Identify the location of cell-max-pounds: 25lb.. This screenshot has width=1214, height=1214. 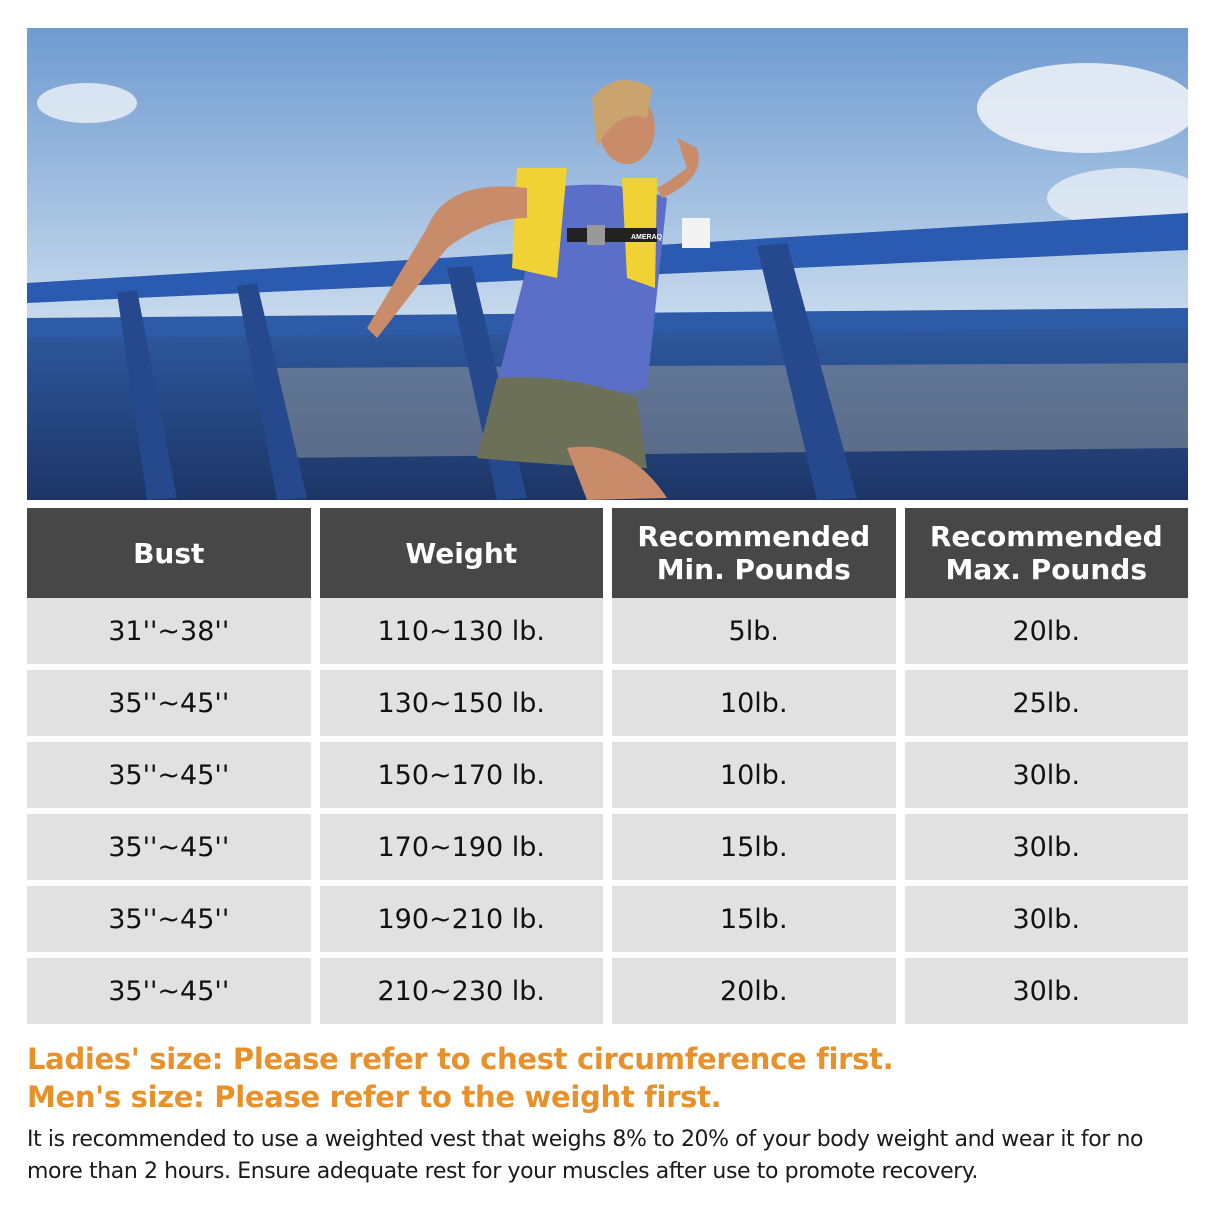
(1046, 703).